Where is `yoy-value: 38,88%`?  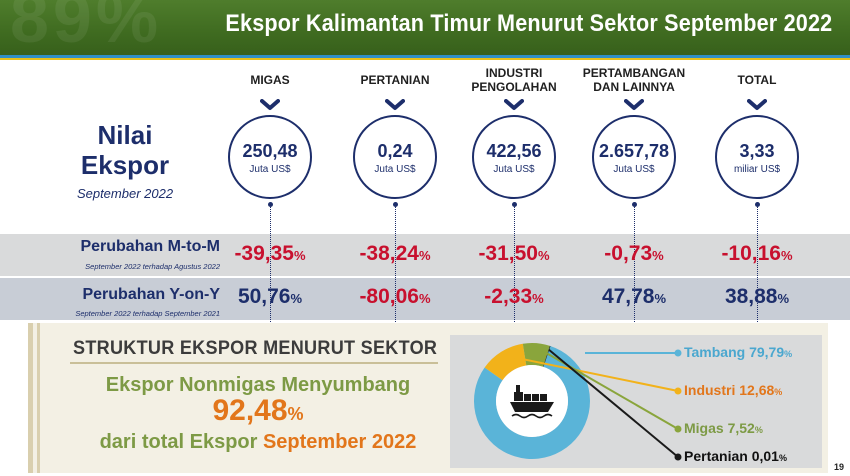 yoy-value: 38,88% is located at coordinates (757, 297).